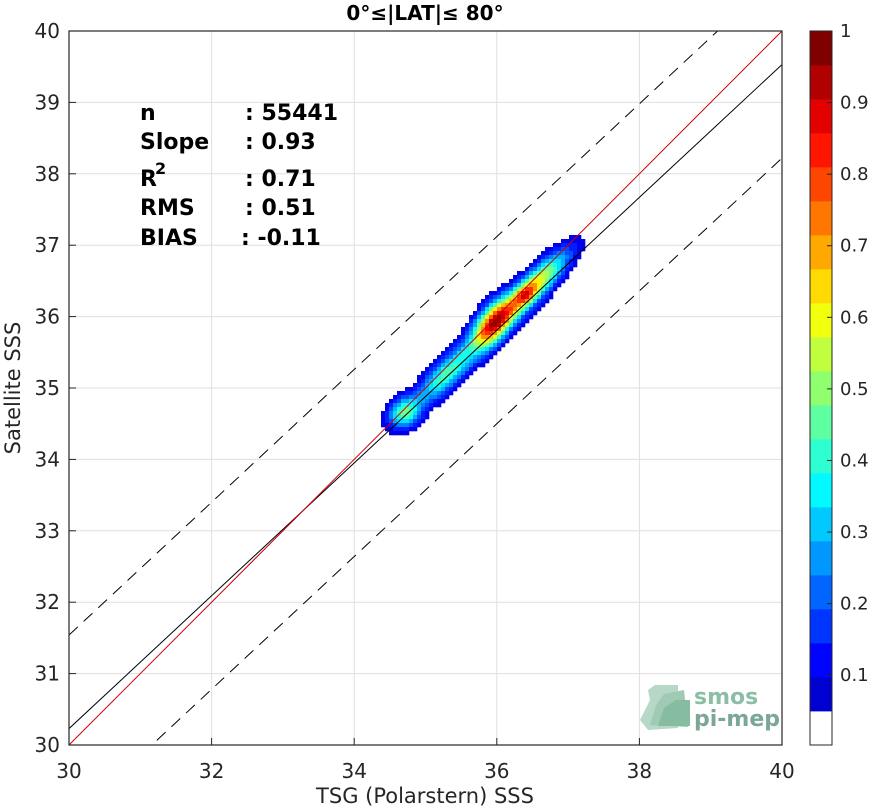  Describe the element at coordinates (47, 317) in the screenshot. I see `y-tick-label: 36` at that location.